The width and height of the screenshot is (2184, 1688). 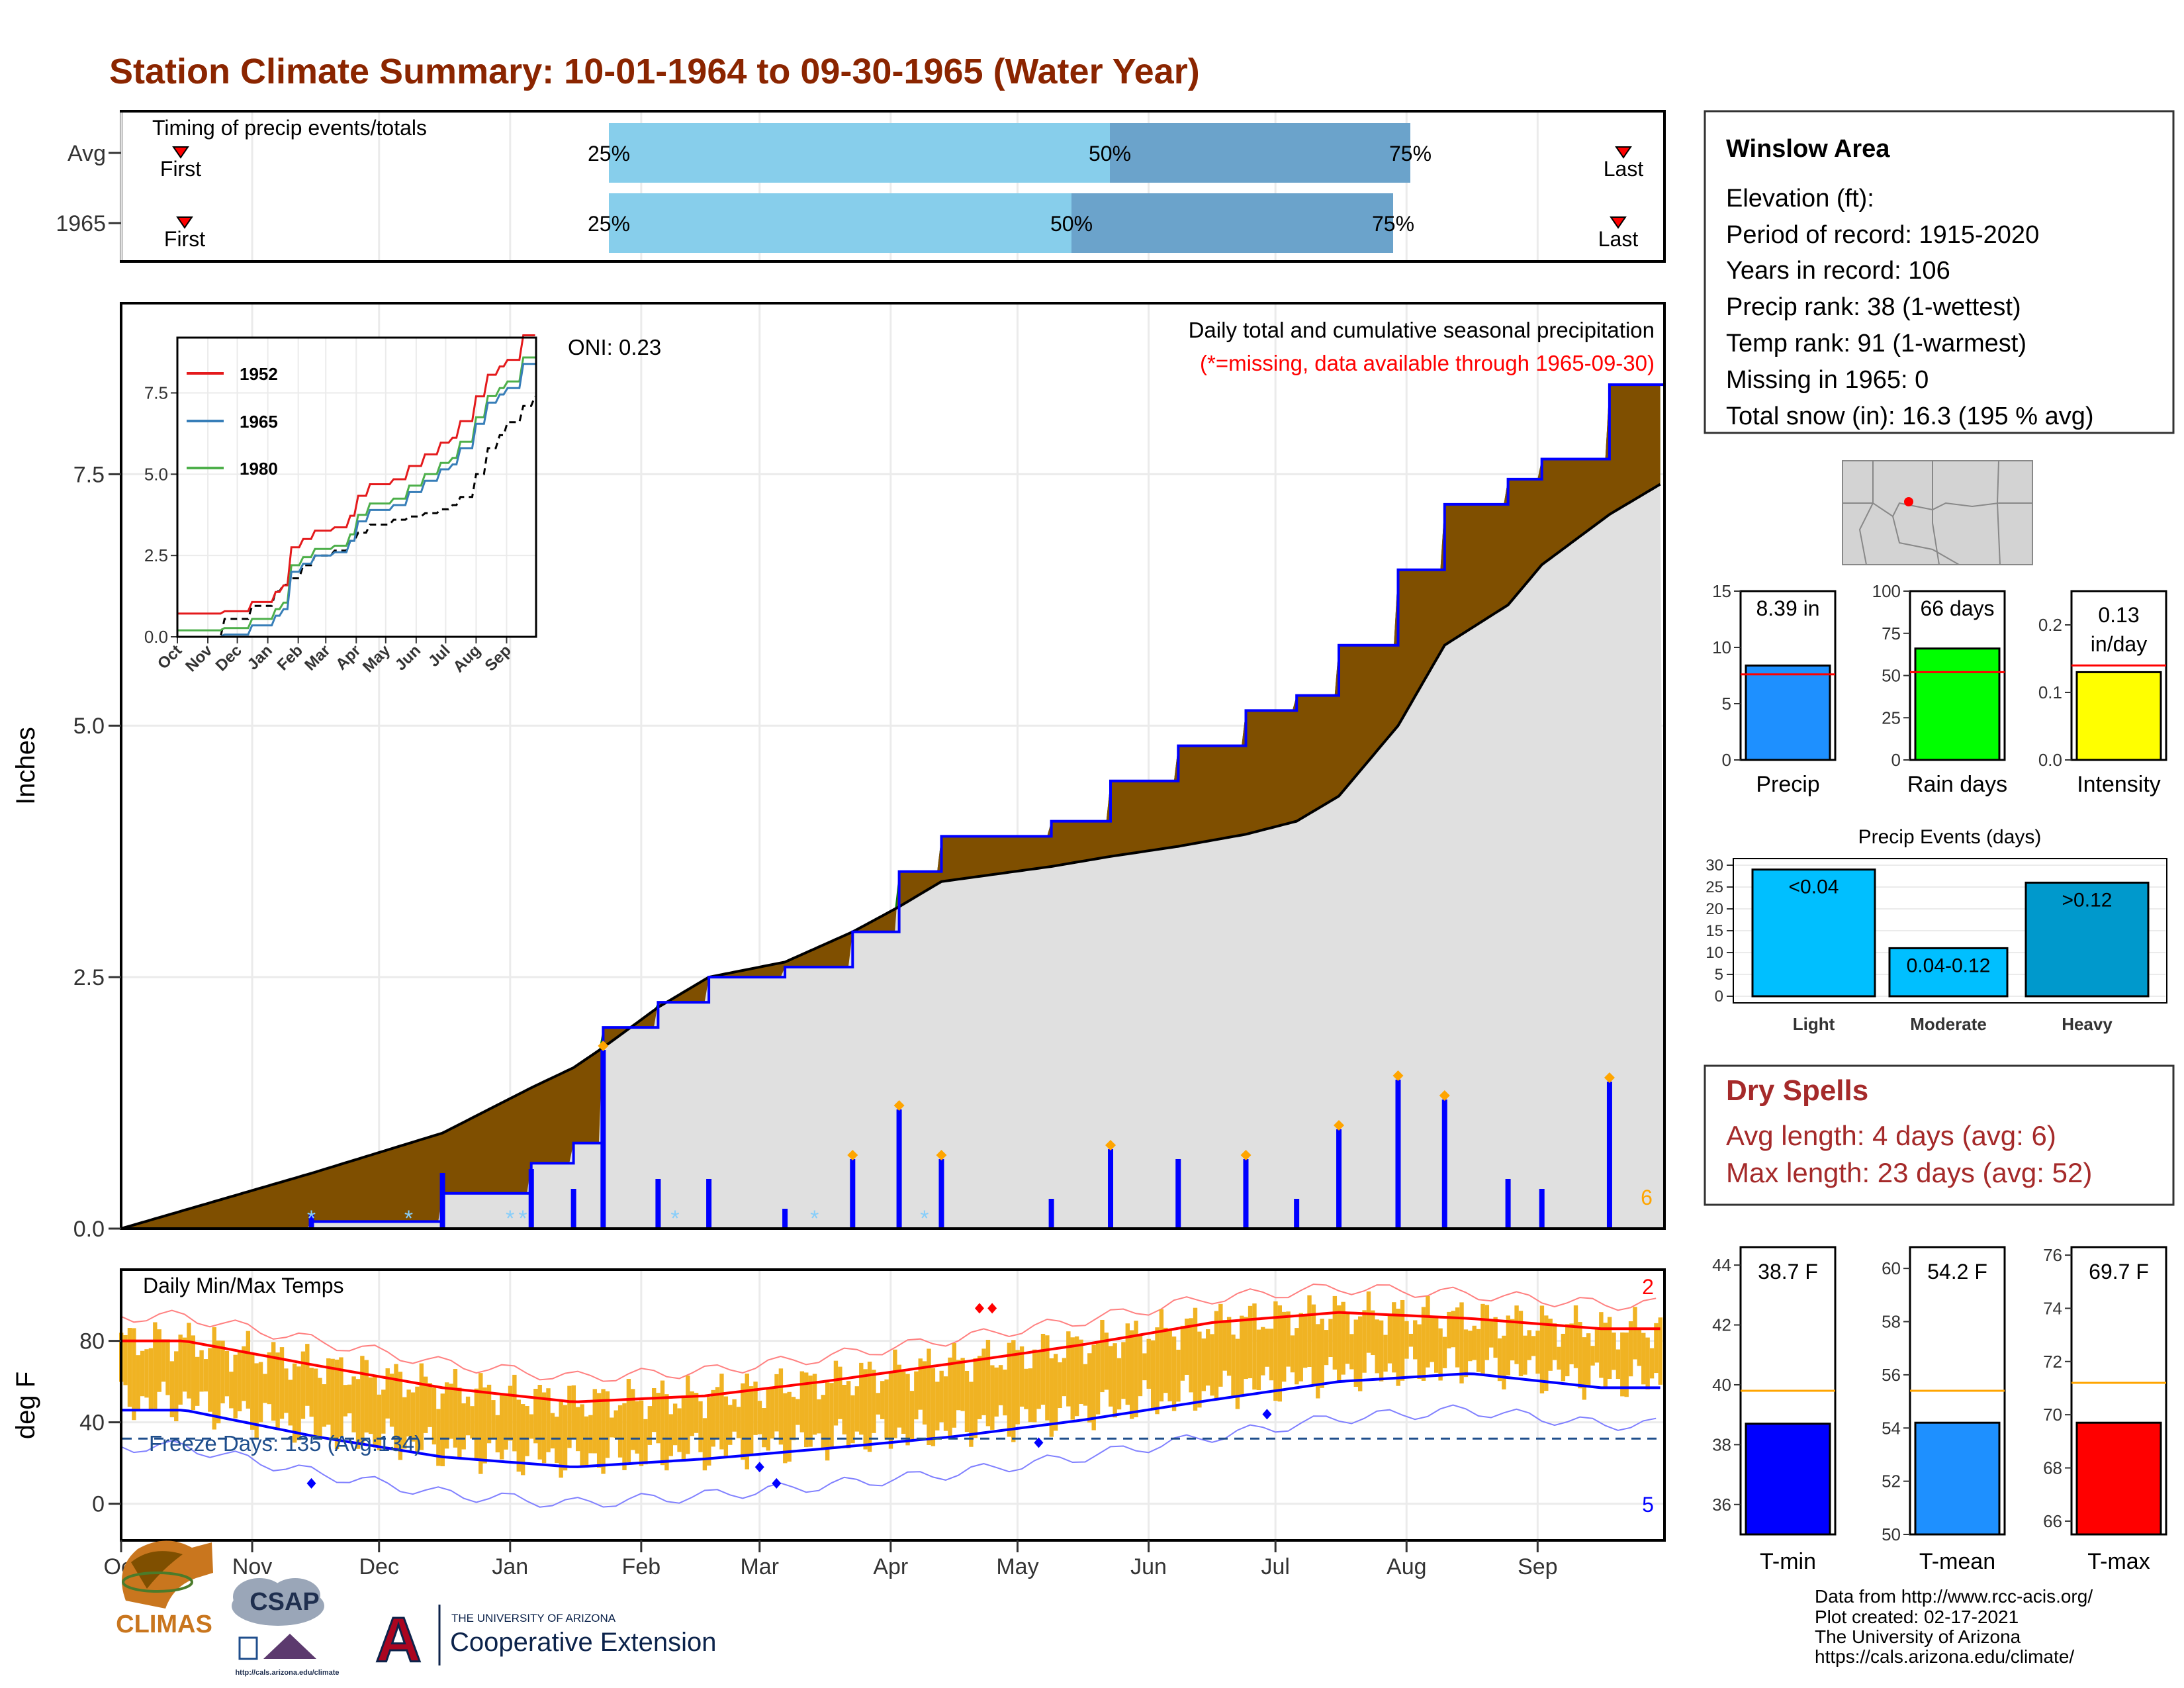 What do you see at coordinates (1957, 1561) in the screenshot?
I see `temp-bar-label-tmean: T-mean` at bounding box center [1957, 1561].